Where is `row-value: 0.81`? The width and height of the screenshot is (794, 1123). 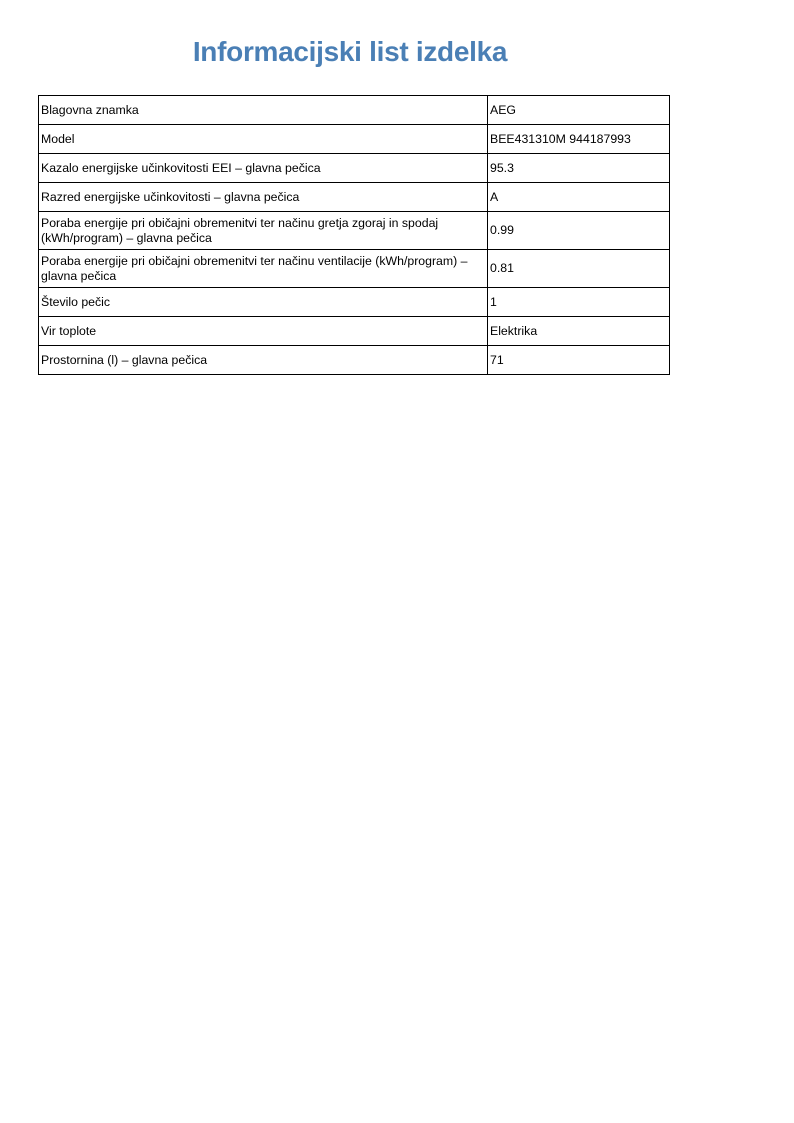 row-value: 0.81 is located at coordinates (578, 268).